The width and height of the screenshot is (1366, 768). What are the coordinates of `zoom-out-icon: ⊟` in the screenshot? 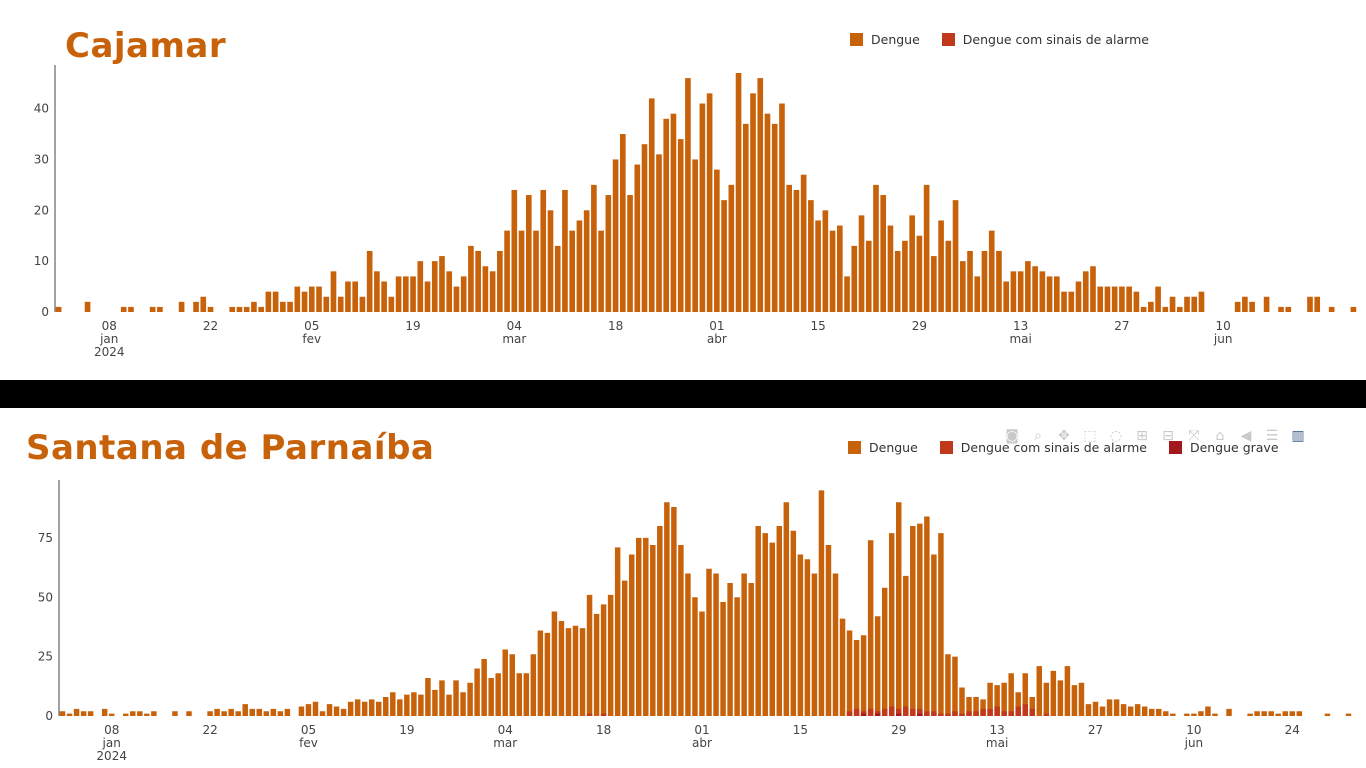 It's located at (1168, 436).